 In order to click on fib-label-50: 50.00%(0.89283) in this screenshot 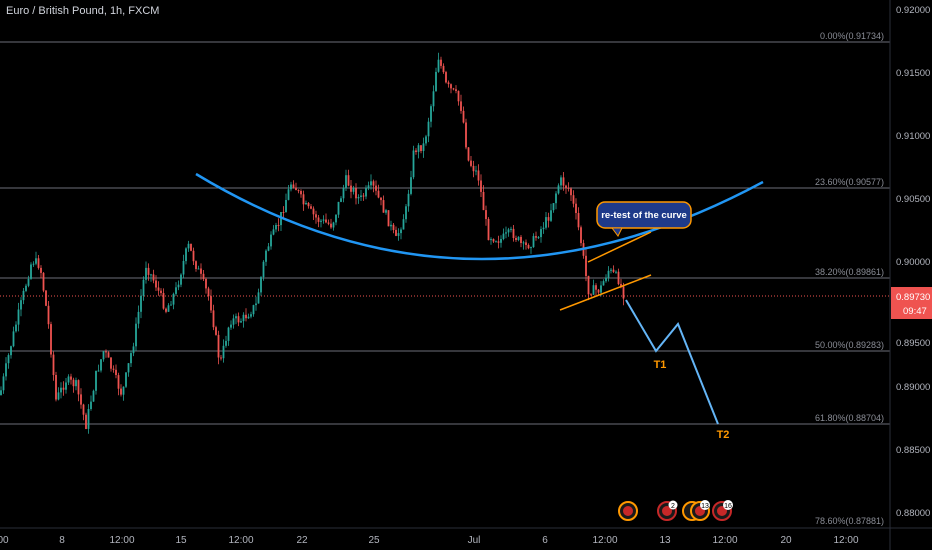, I will do `click(849, 345)`.